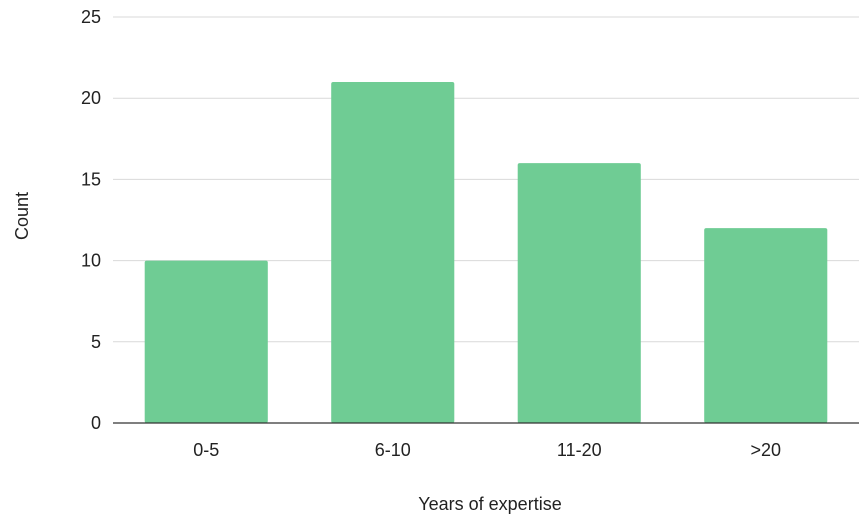 This screenshot has width=859, height=520. Describe the element at coordinates (91, 98) in the screenshot. I see `y-tick-label: 20` at that location.